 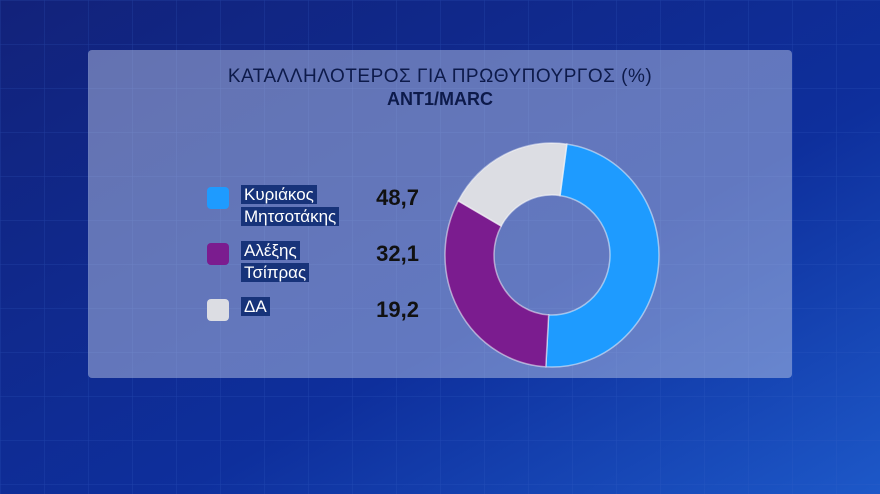 I want to click on legend-label-box: Αλέξης Τσίπρας, so click(x=300, y=262).